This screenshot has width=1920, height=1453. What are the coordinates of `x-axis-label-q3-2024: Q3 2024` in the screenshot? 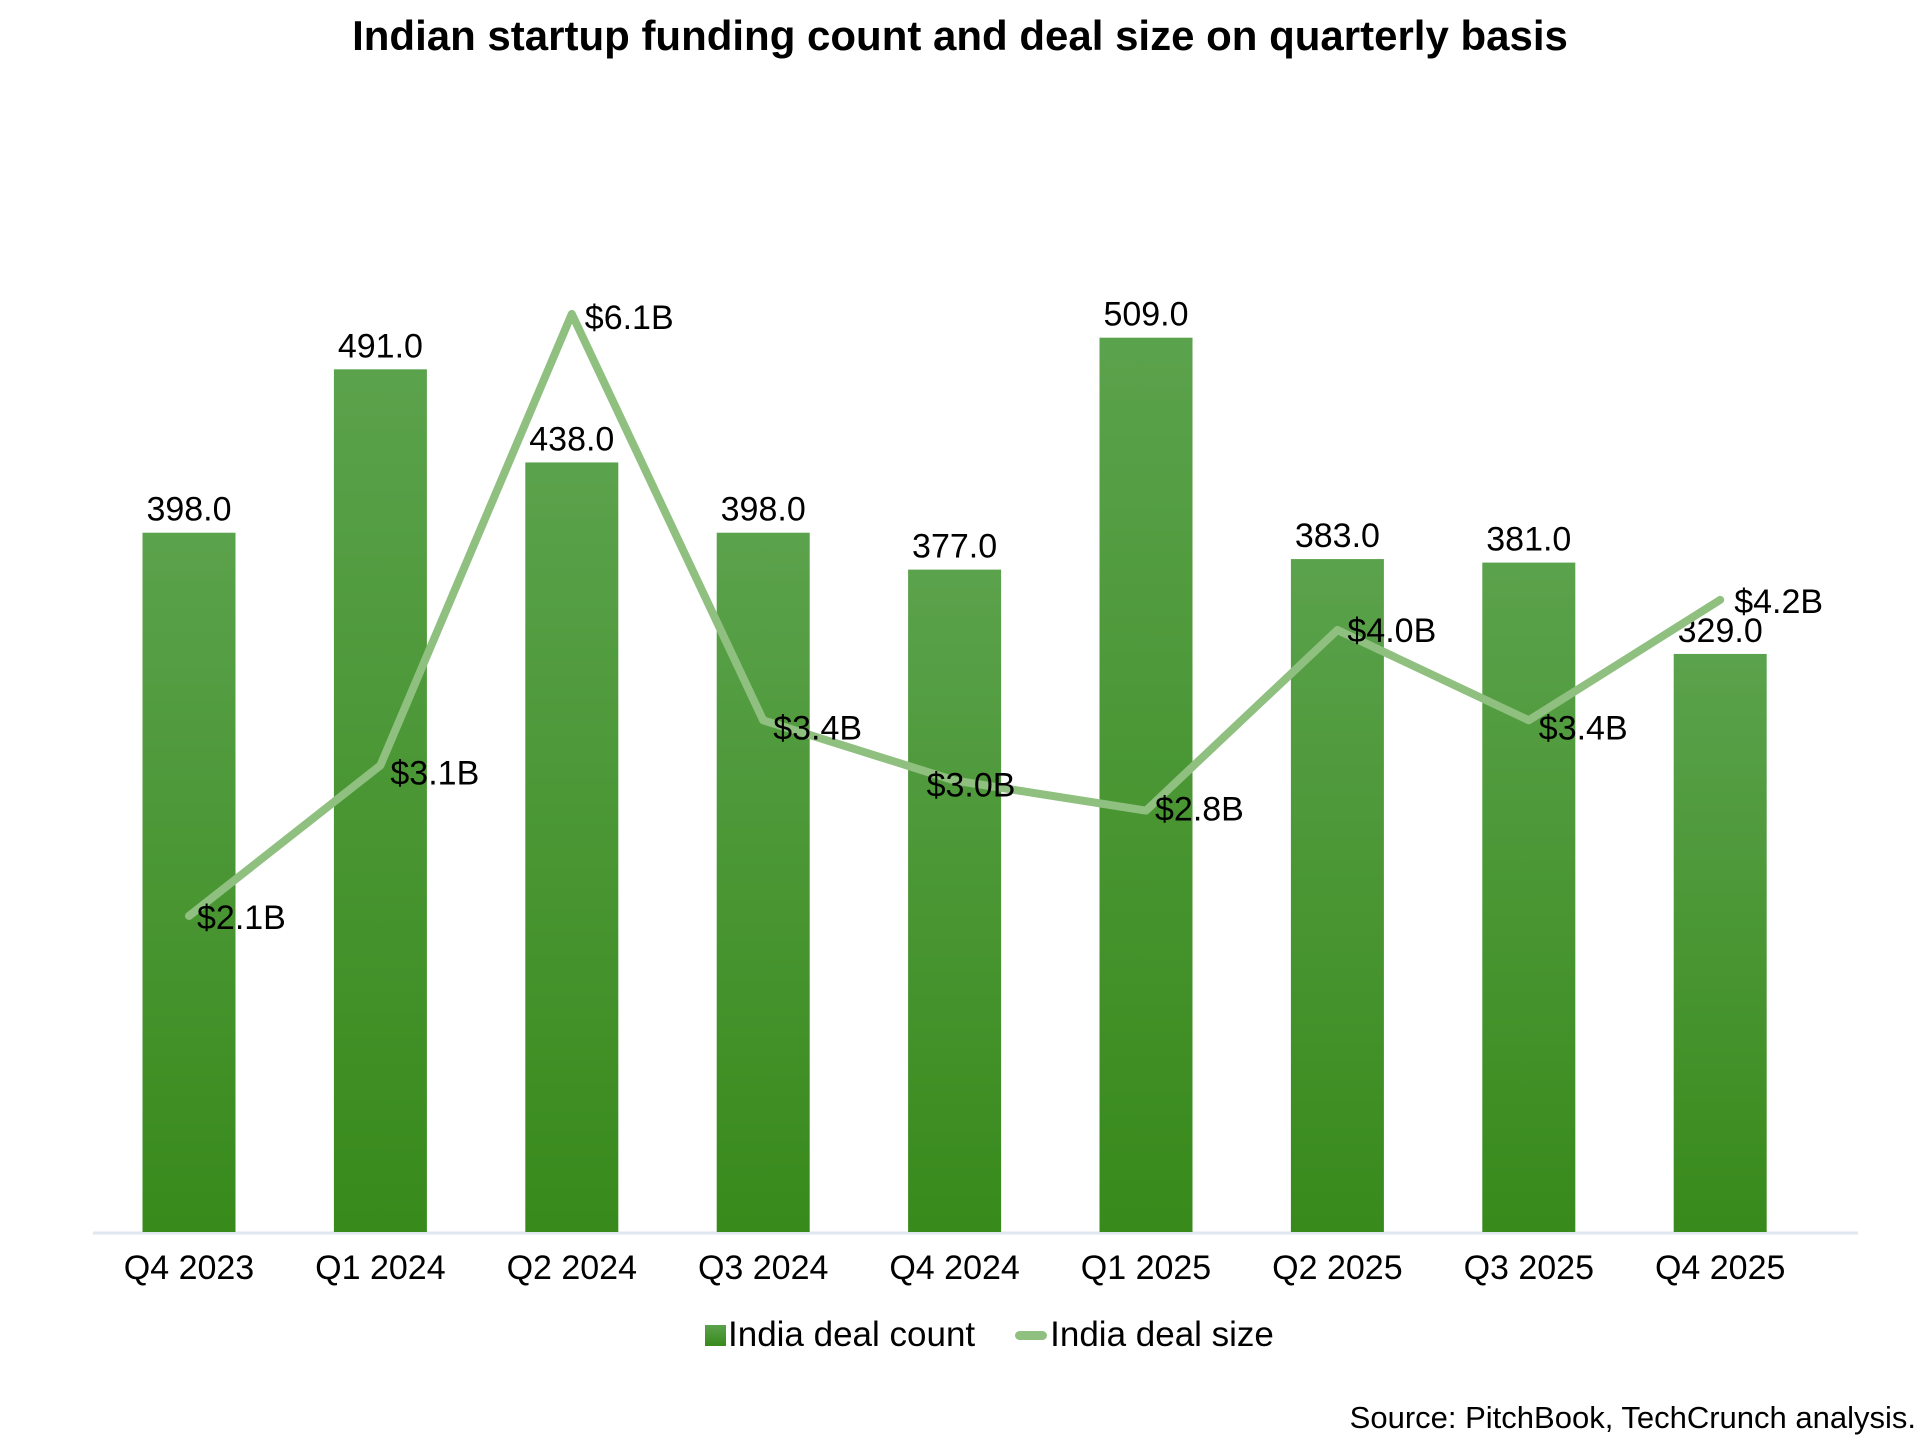 It's located at (763, 1268).